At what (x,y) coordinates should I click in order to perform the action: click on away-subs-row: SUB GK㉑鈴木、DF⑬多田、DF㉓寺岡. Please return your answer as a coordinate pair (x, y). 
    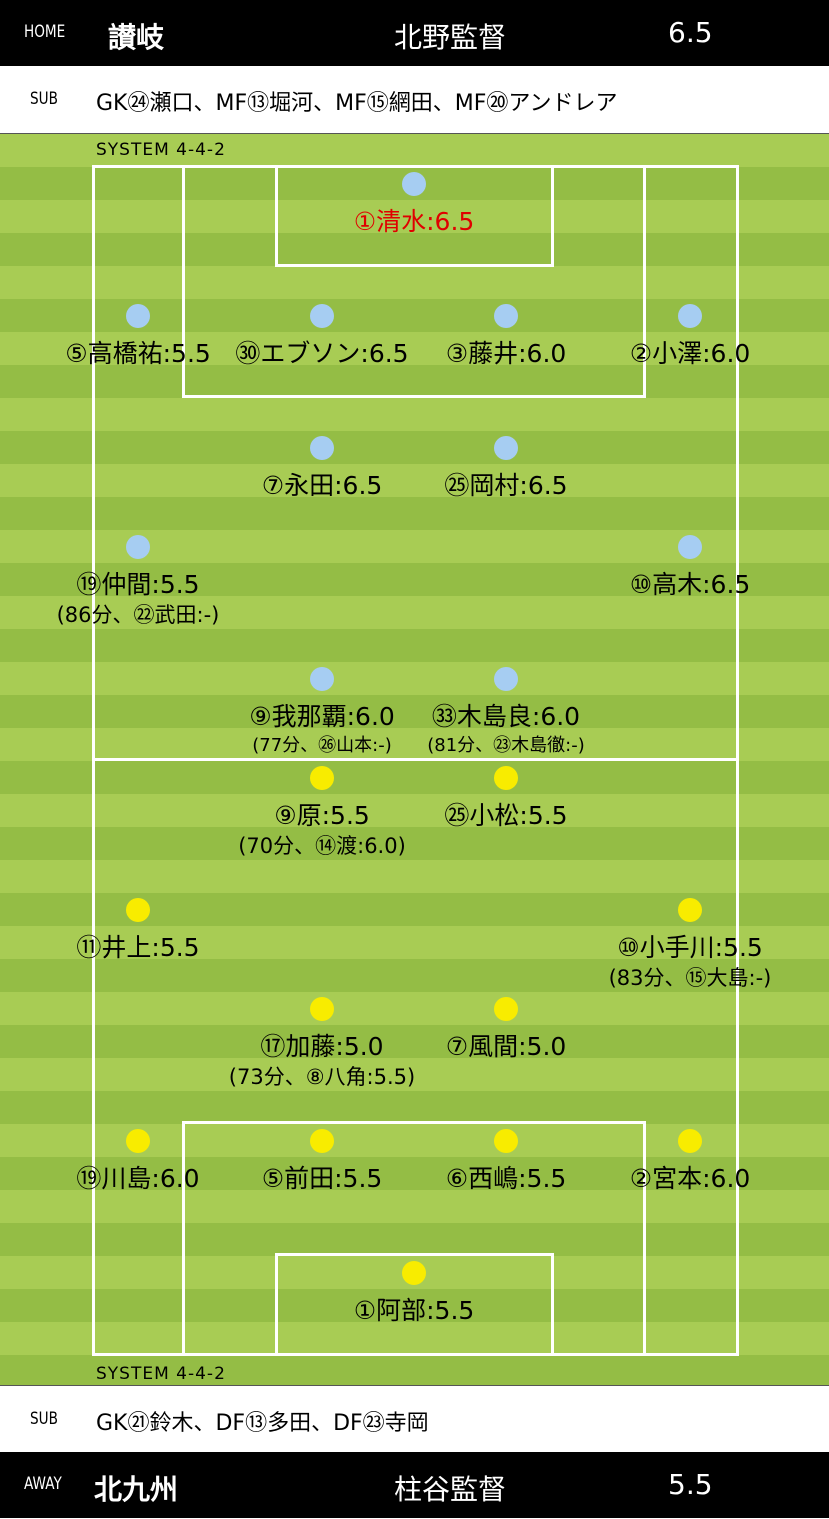
    Looking at the image, I should click on (414, 1419).